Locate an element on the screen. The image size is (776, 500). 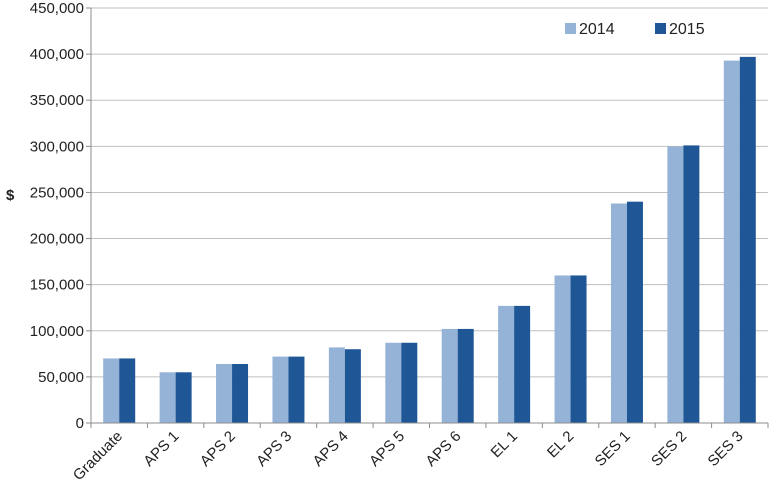
y-tick-label: 300,000 is located at coordinates (57, 146).